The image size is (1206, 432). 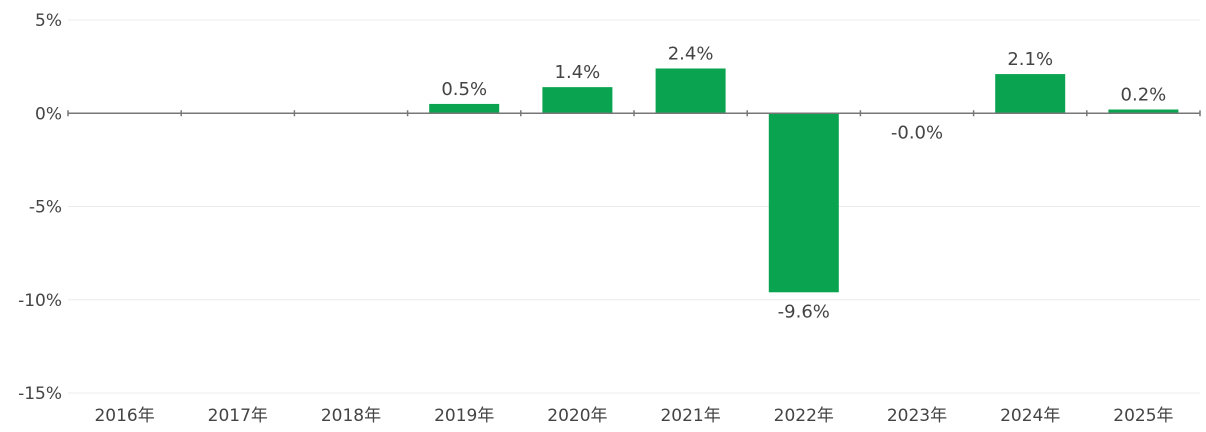 I want to click on data-label: -9.6%, so click(x=804, y=311).